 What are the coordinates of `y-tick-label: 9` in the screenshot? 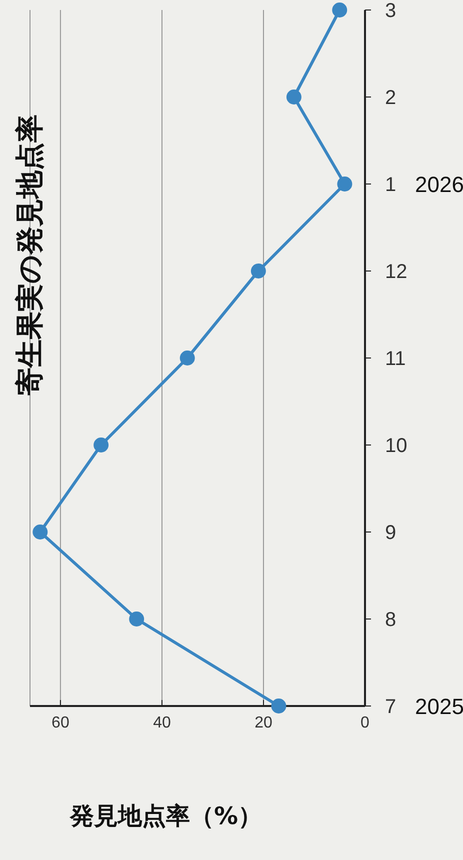 It's located at (390, 533).